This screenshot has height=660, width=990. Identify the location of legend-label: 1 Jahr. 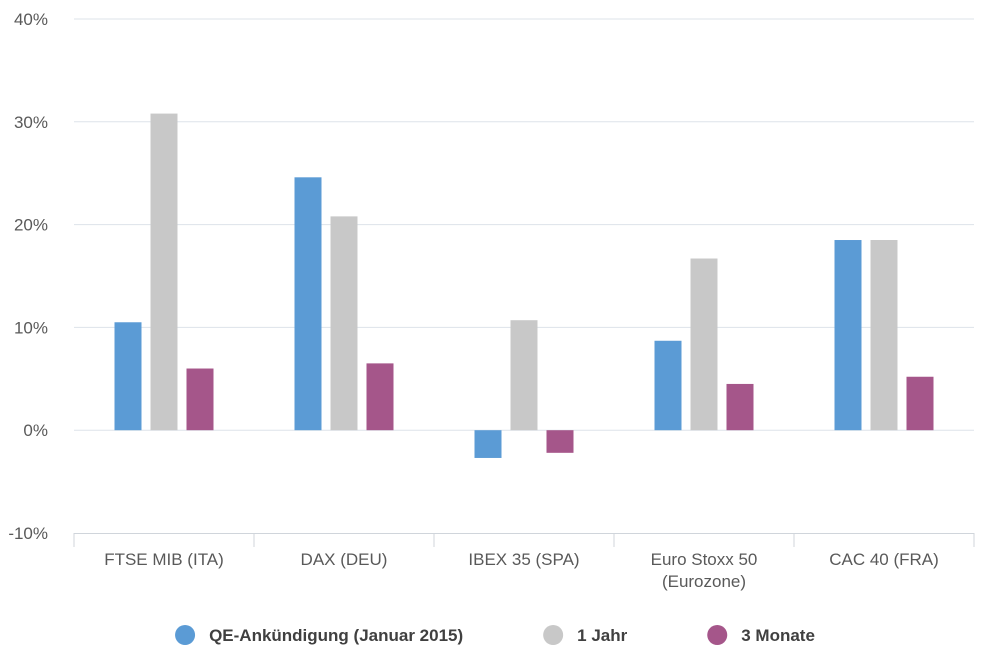
(602, 635).